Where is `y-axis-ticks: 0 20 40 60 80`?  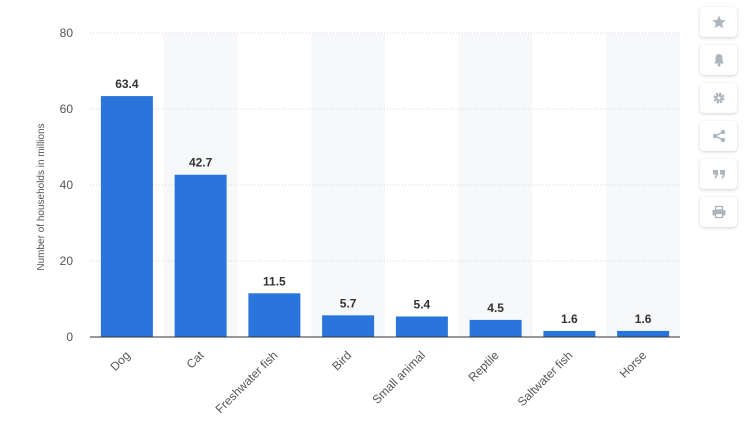
y-axis-ticks: 0 20 40 60 80 is located at coordinates (67, 185).